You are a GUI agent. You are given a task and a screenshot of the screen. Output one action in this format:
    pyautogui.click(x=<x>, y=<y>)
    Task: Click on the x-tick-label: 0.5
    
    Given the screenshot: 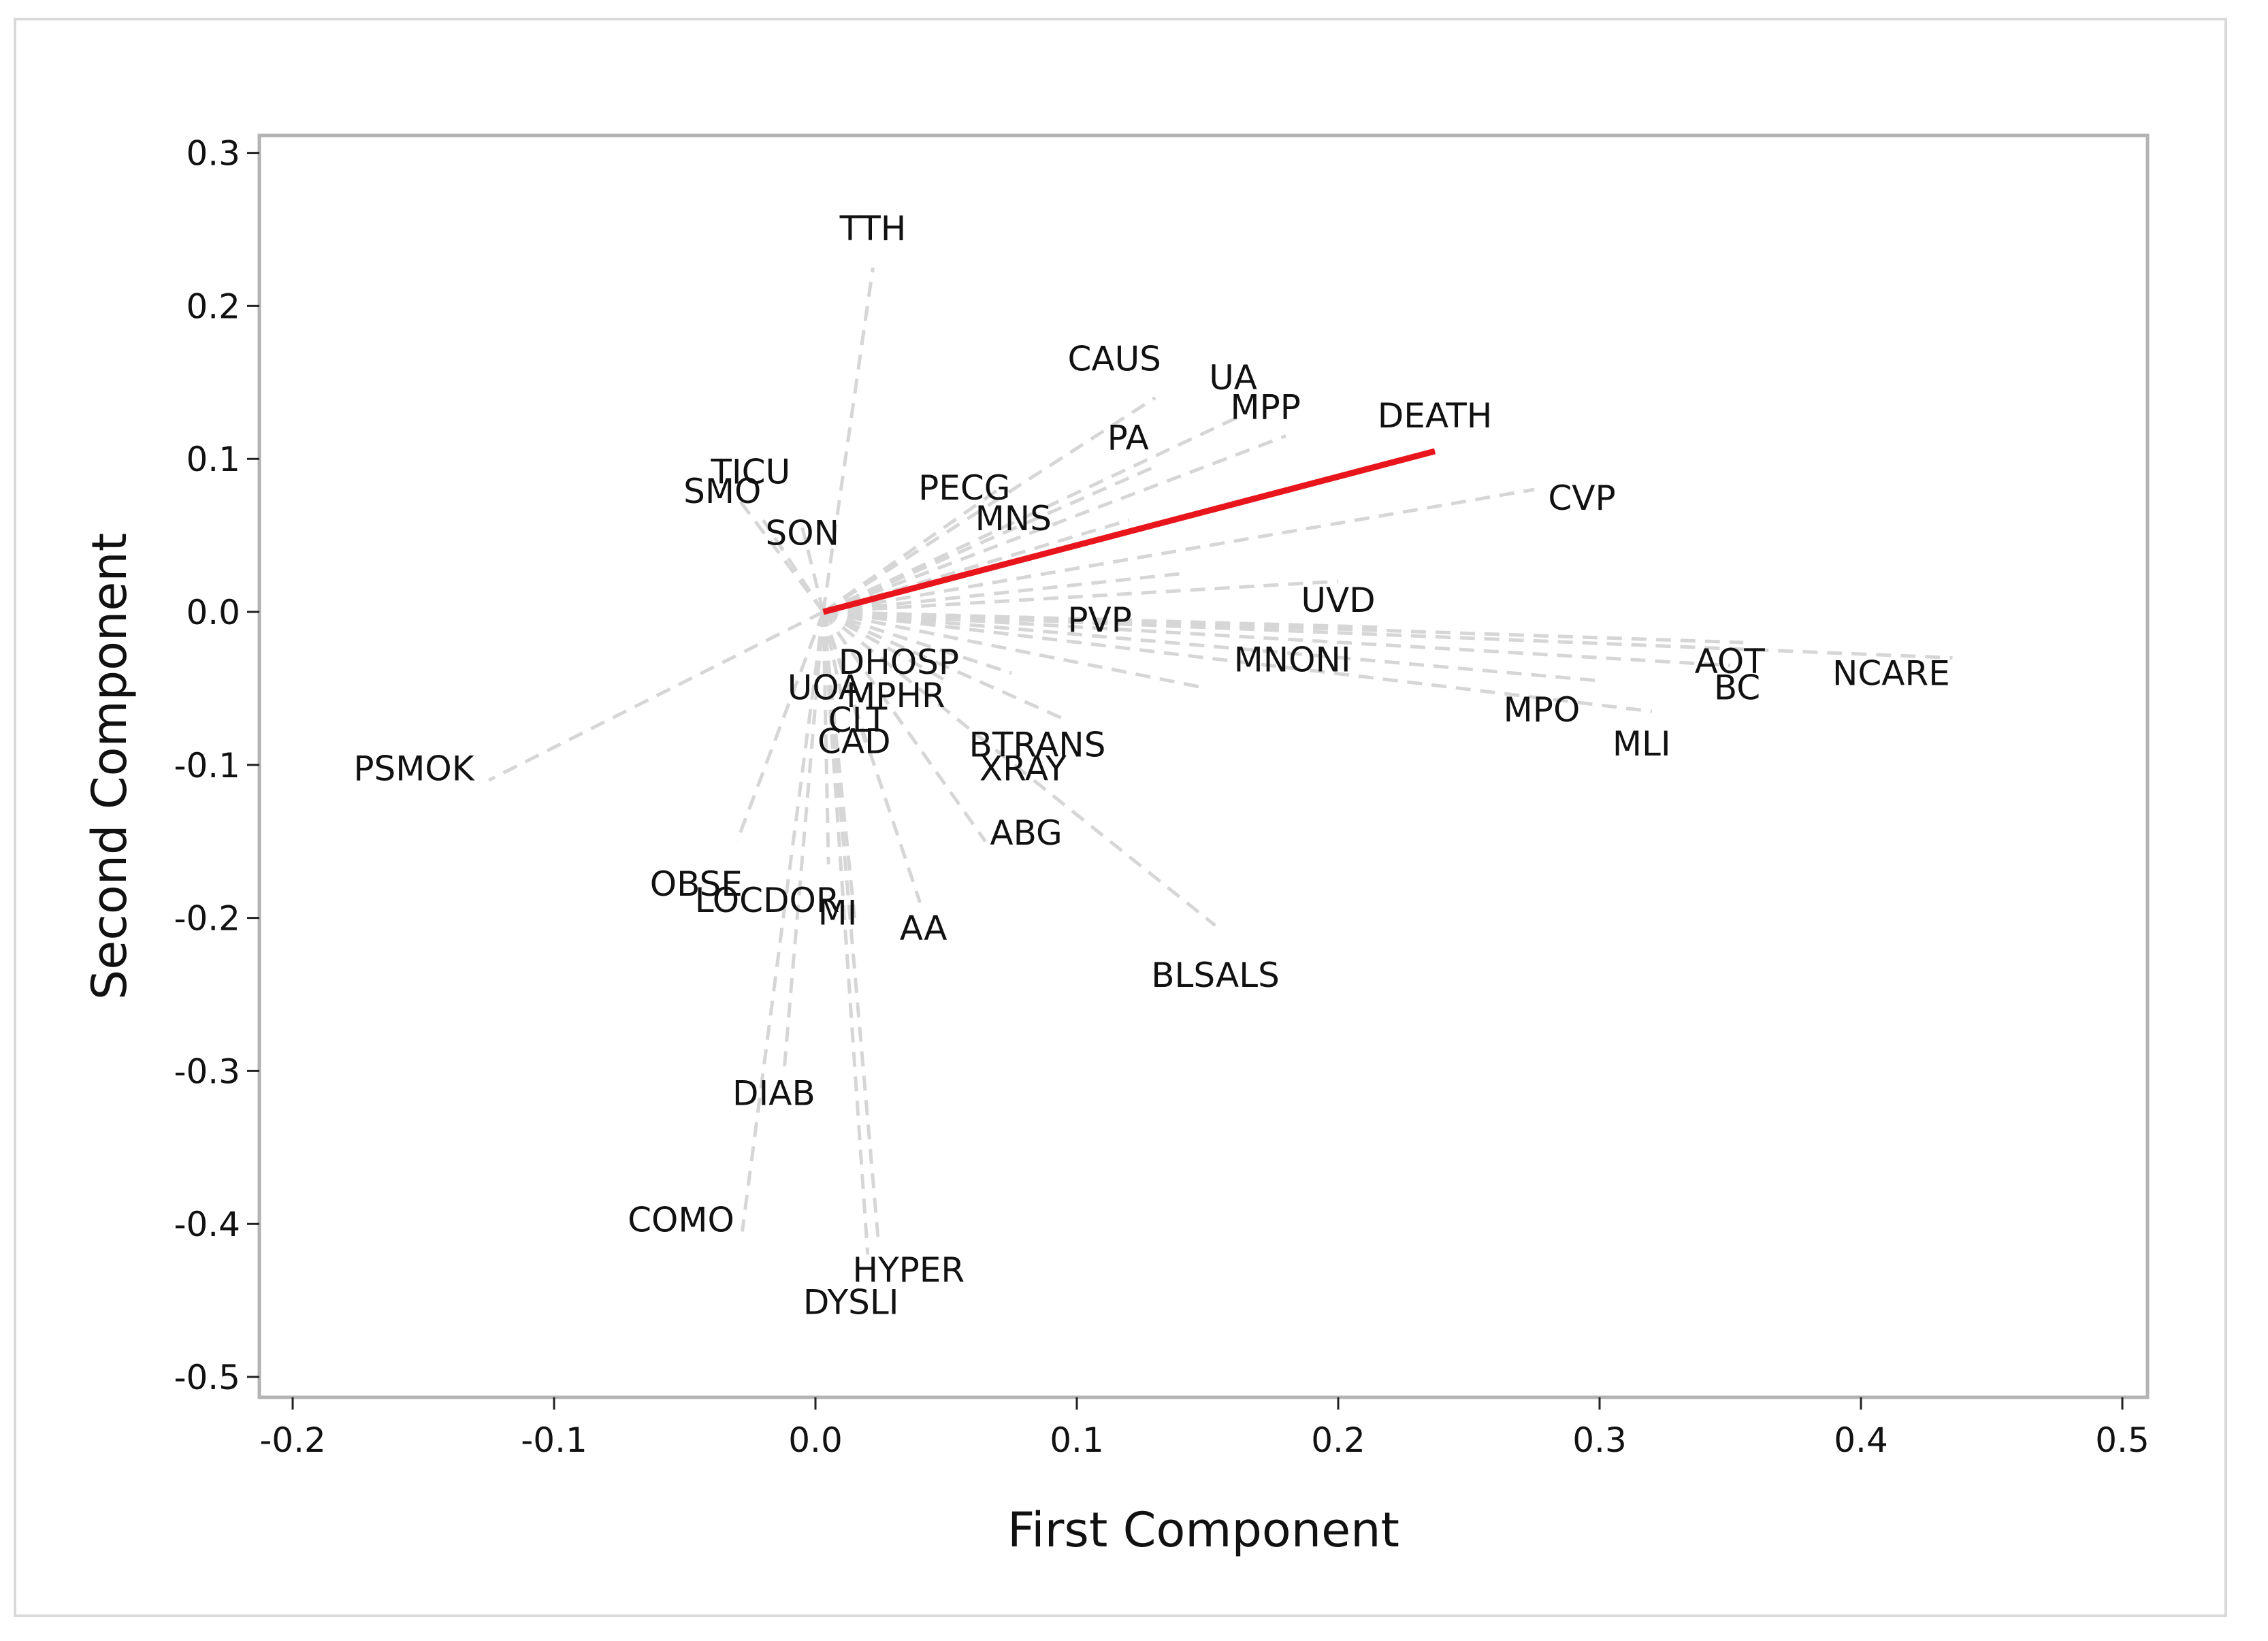 What is the action you would take?
    pyautogui.click(x=2122, y=1440)
    